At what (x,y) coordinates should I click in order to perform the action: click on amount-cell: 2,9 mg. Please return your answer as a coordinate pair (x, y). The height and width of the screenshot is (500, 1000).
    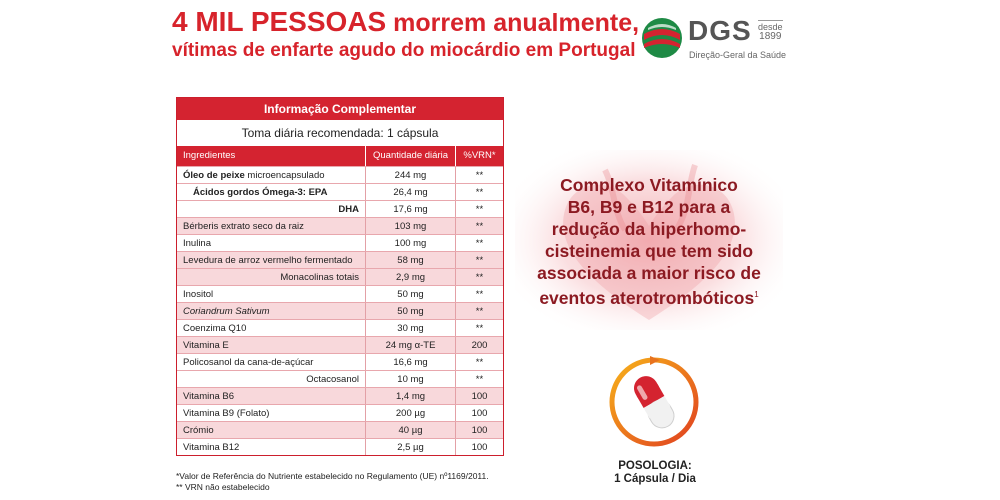
    Looking at the image, I should click on (410, 277).